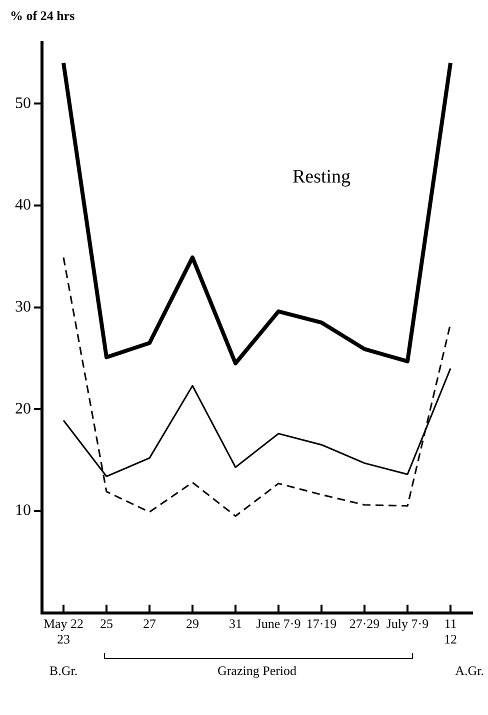 This screenshot has width=488, height=715. What do you see at coordinates (23, 103) in the screenshot?
I see `y-tick-label: 50` at bounding box center [23, 103].